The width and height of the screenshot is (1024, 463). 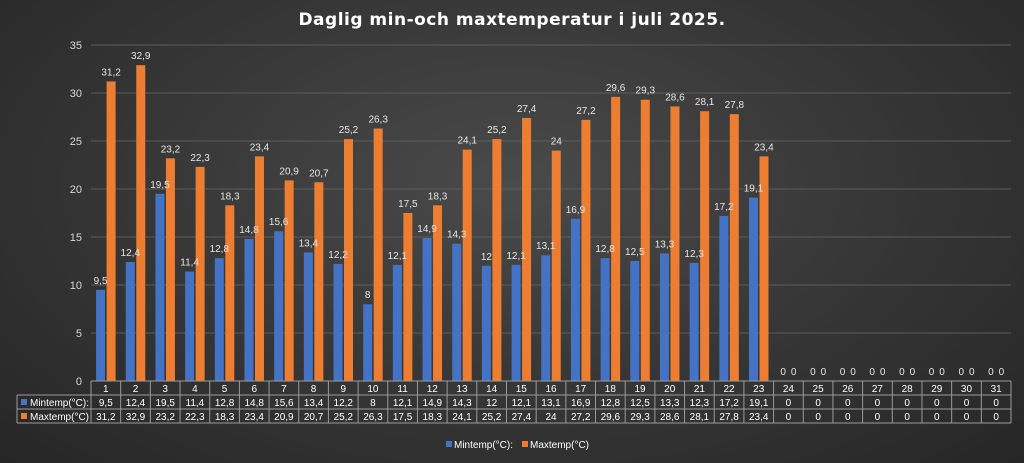 What do you see at coordinates (59, 417) in the screenshot?
I see `table-row-label: Maxtemp(°C)` at bounding box center [59, 417].